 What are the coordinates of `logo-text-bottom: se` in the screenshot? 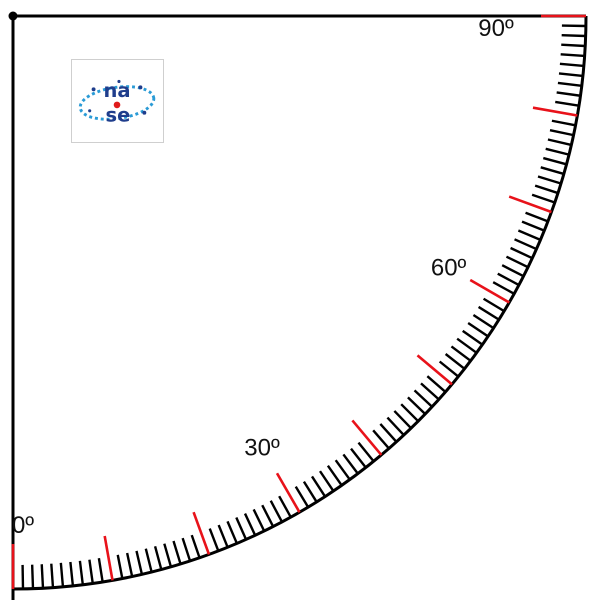 It's located at (118, 115).